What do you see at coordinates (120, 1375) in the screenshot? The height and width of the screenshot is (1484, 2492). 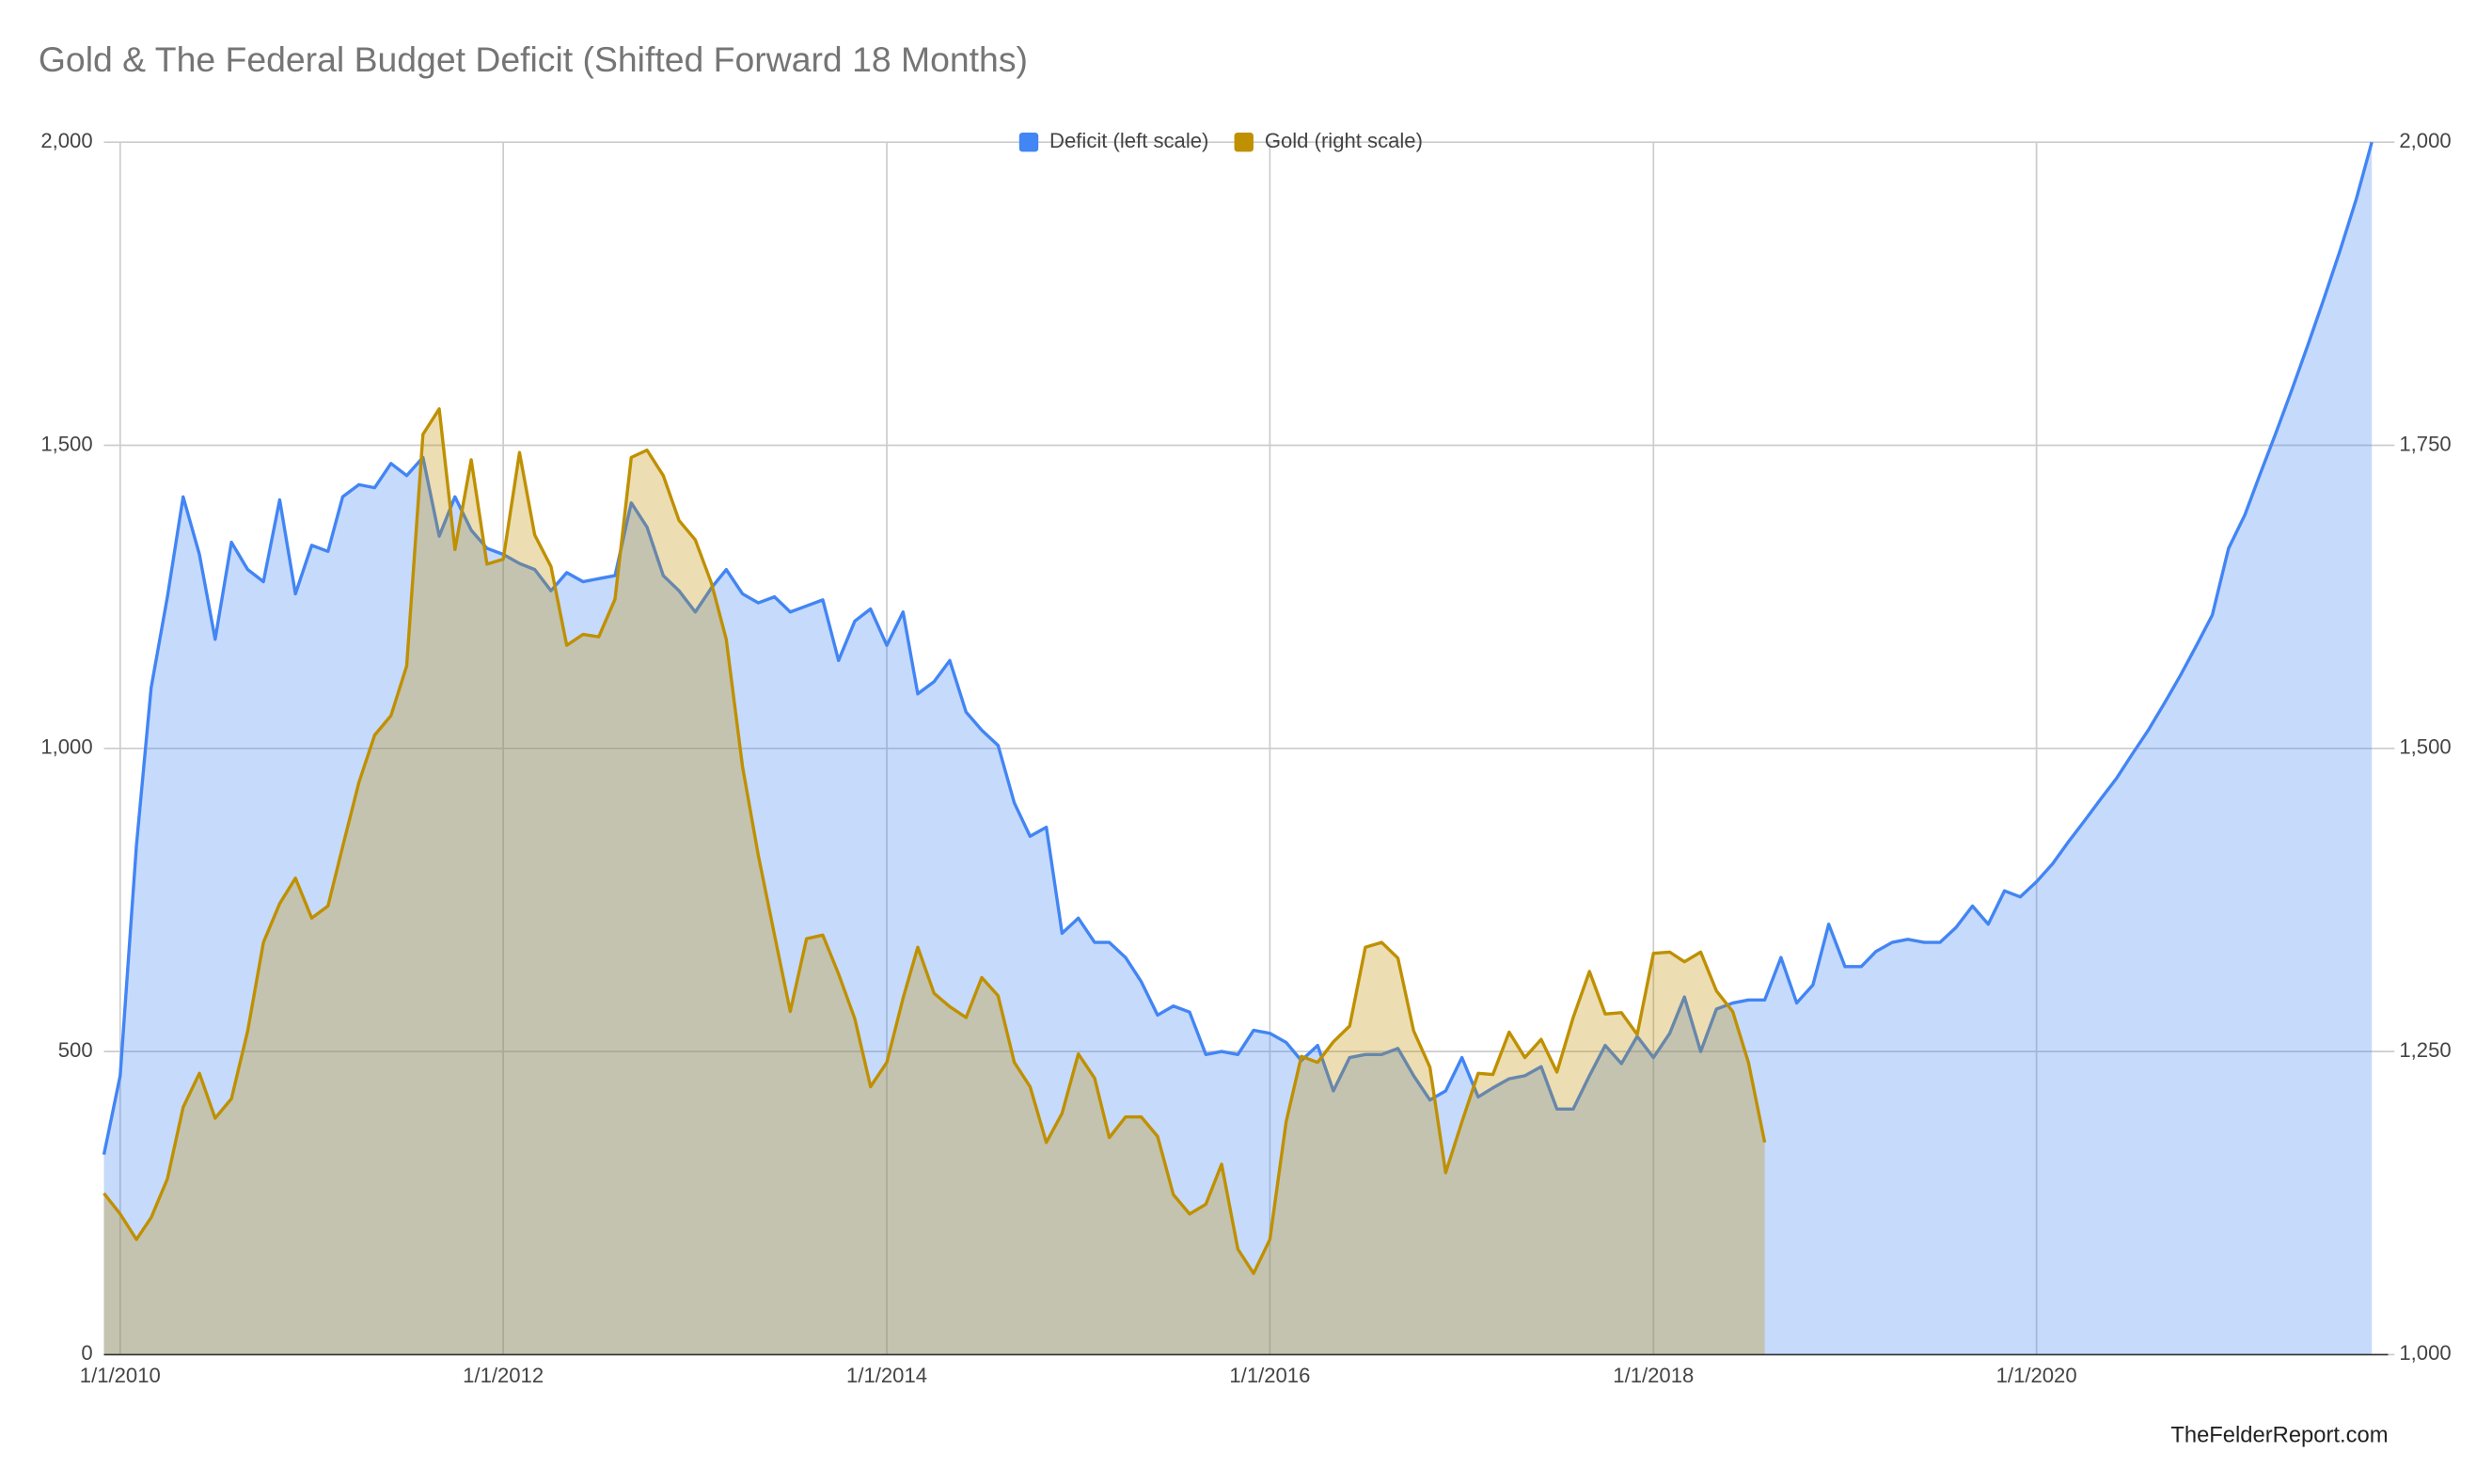 I see `x-tick-label: 1/1/2010` at bounding box center [120, 1375].